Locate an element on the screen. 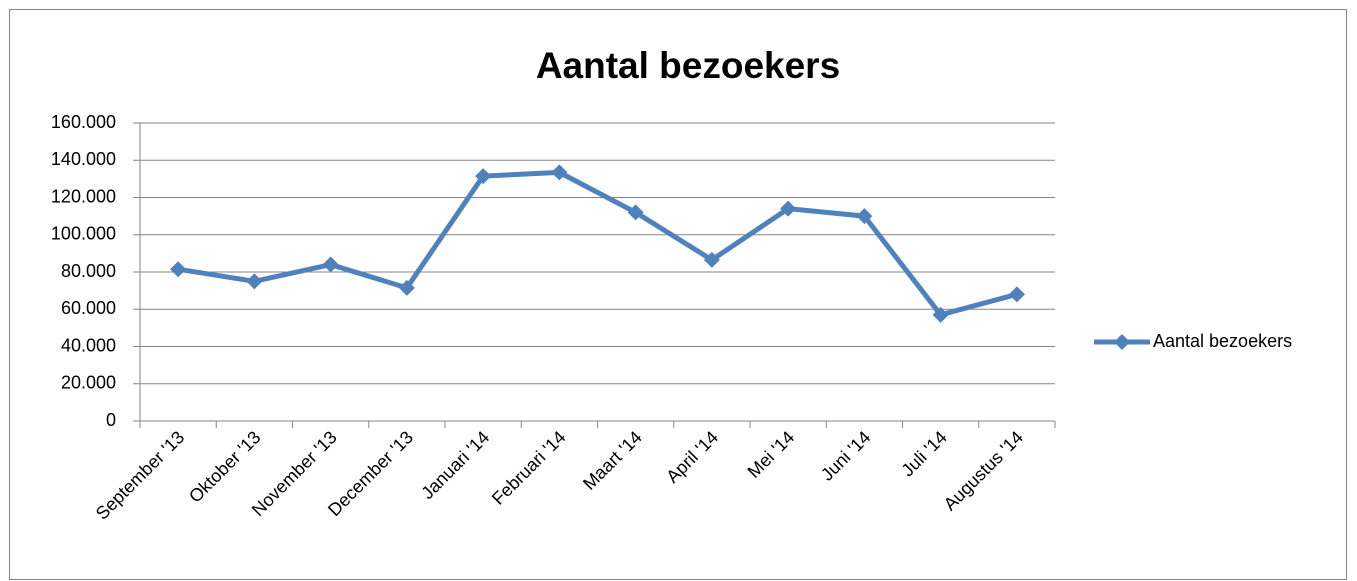 Image resolution: width=1357 pixels, height=581 pixels. legend-marker is located at coordinates (1122, 342).